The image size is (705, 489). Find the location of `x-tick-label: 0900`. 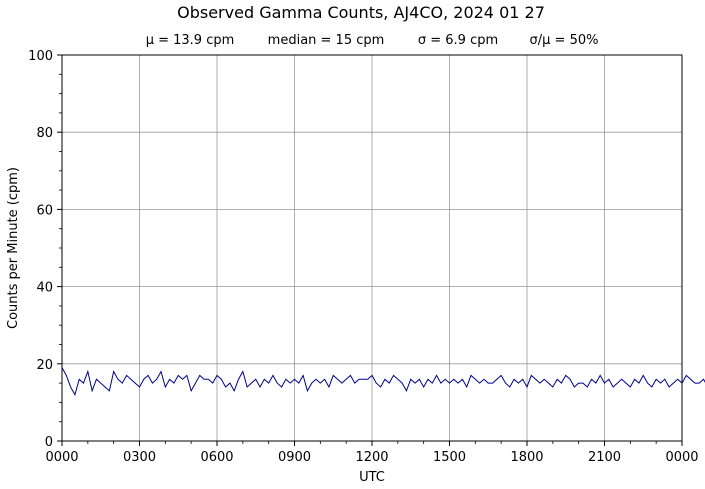

x-tick-label: 0900 is located at coordinates (294, 457).